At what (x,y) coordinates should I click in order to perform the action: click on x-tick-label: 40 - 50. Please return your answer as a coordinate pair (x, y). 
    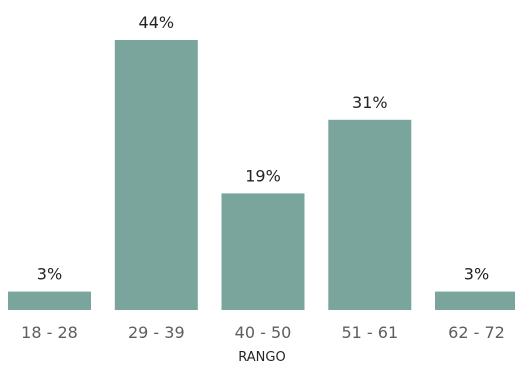
    Looking at the image, I should click on (263, 332).